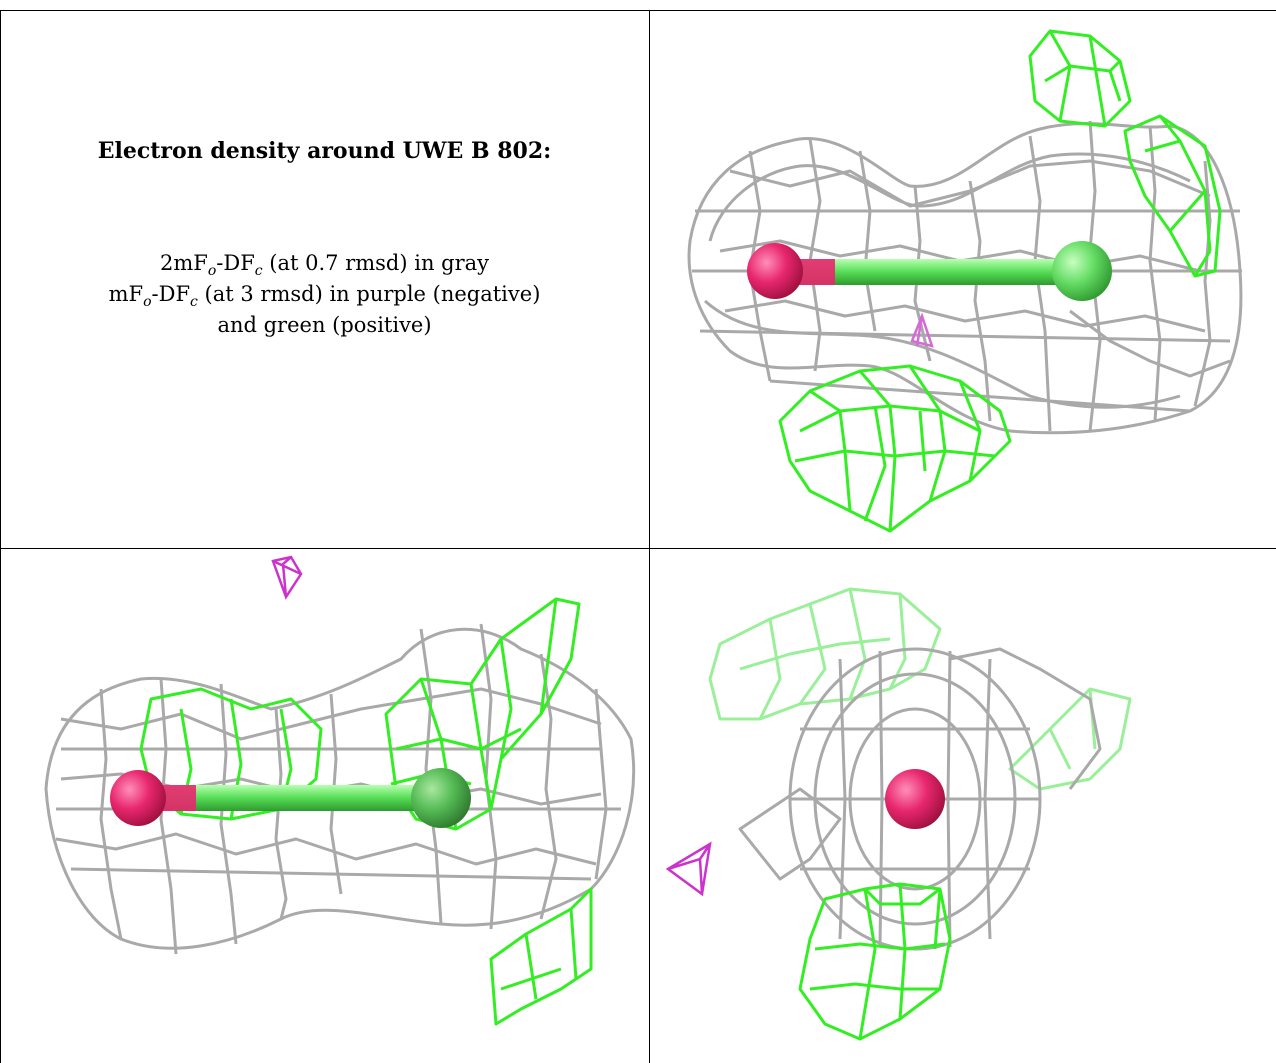 The height and width of the screenshot is (1063, 1276). I want to click on table-divider-vertical, so click(649, 536).